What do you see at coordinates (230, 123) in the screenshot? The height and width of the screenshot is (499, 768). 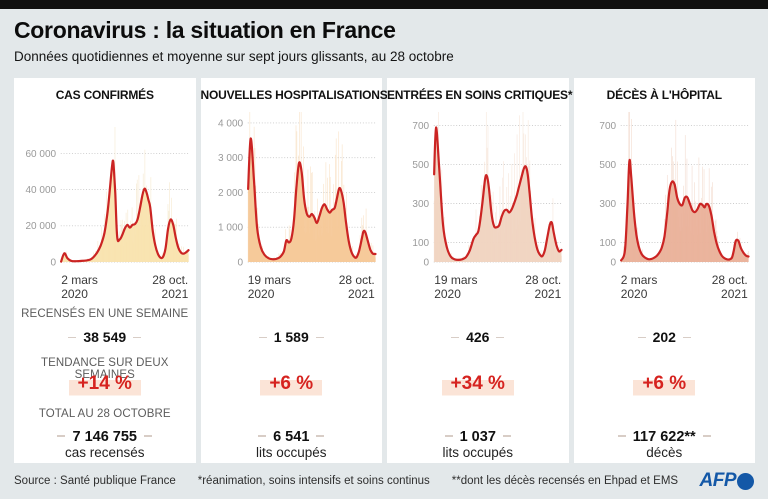 I see `svg-text: 4 000` at bounding box center [230, 123].